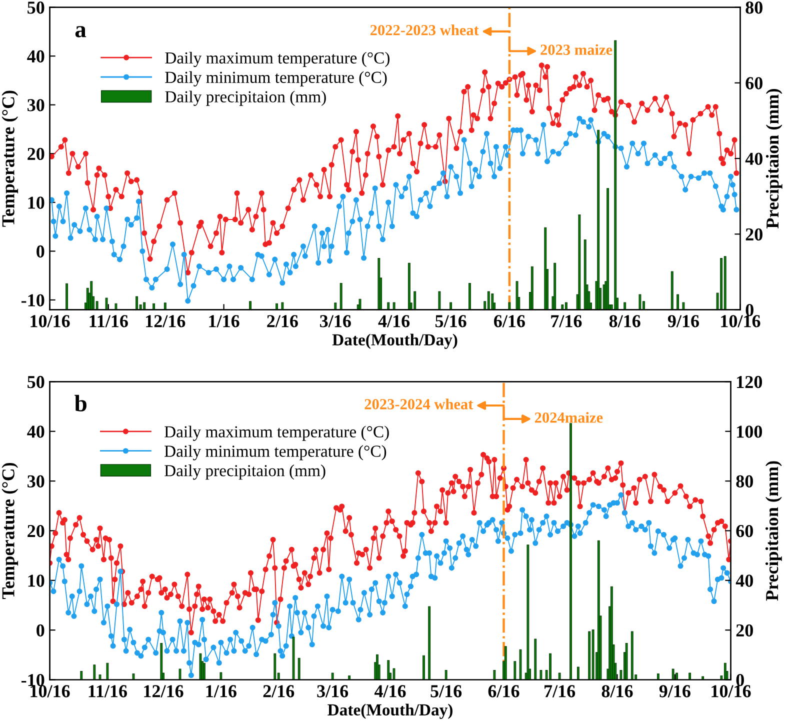  I want to click on annotation: 2023 maize, so click(576, 49).